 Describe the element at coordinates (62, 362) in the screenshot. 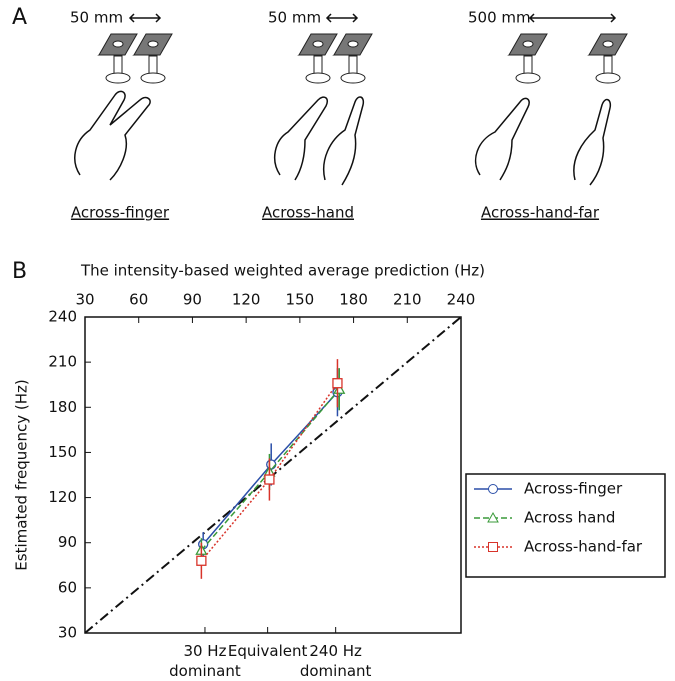

I see `y-tick-label: 210` at that location.